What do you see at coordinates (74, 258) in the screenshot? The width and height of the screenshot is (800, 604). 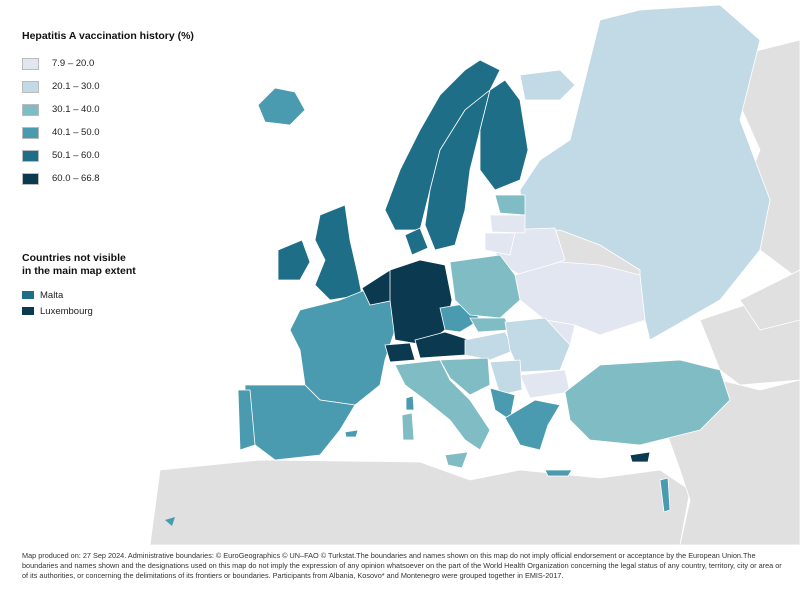 I see `not-visible-title-line1: Countries not visible` at bounding box center [74, 258].